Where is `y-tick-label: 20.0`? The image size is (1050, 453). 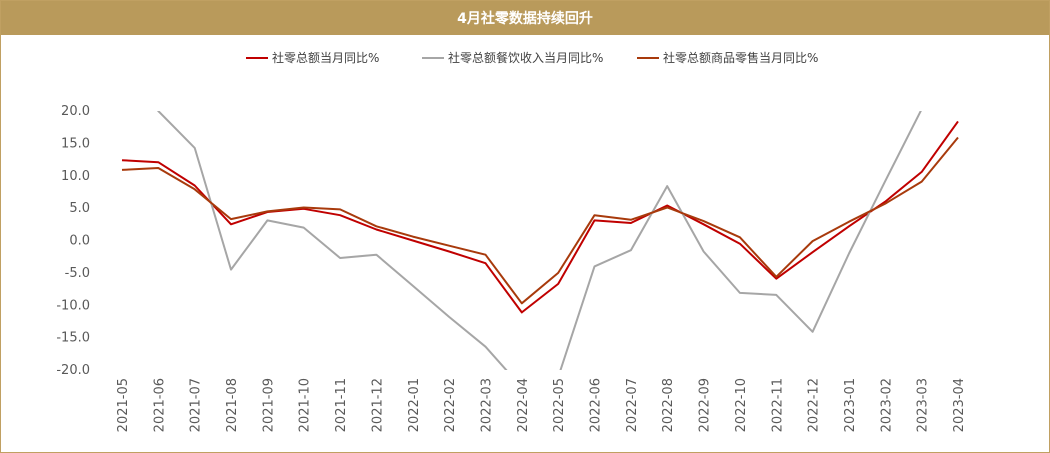
y-tick-label: 20.0 is located at coordinates (75, 111).